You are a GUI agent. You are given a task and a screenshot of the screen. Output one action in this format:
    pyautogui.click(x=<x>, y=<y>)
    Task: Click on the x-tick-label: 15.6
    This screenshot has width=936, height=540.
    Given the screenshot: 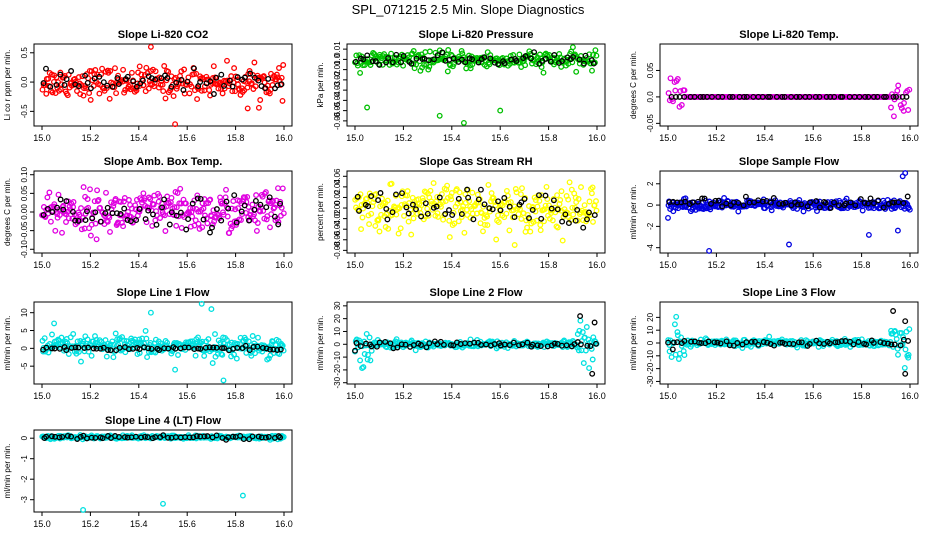 What is the action you would take?
    pyautogui.click(x=500, y=265)
    